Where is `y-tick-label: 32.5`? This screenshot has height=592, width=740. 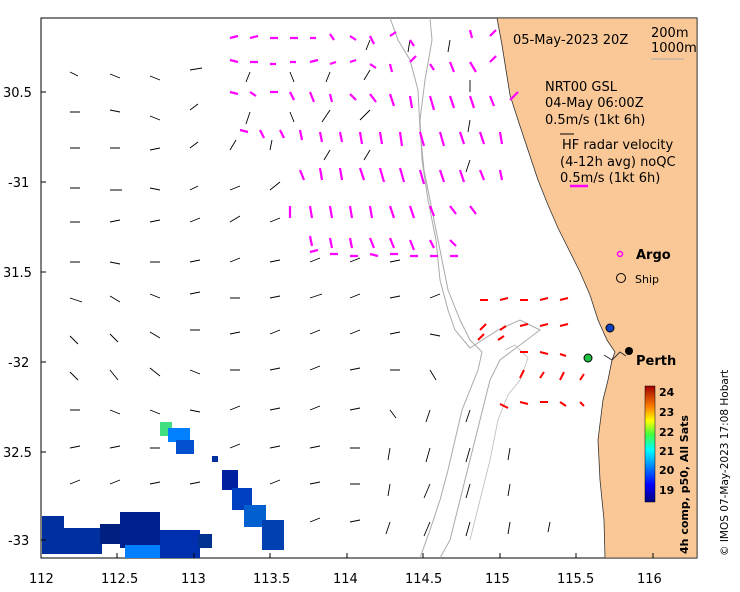
y-tick-label: 32.5 is located at coordinates (17, 453).